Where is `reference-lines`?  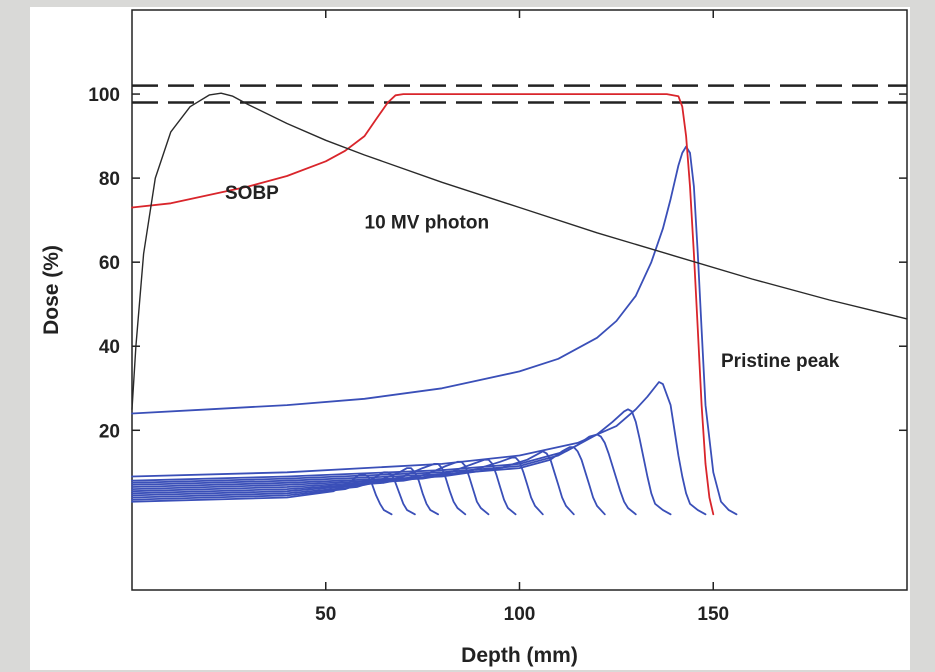 reference-lines is located at coordinates (519, 94).